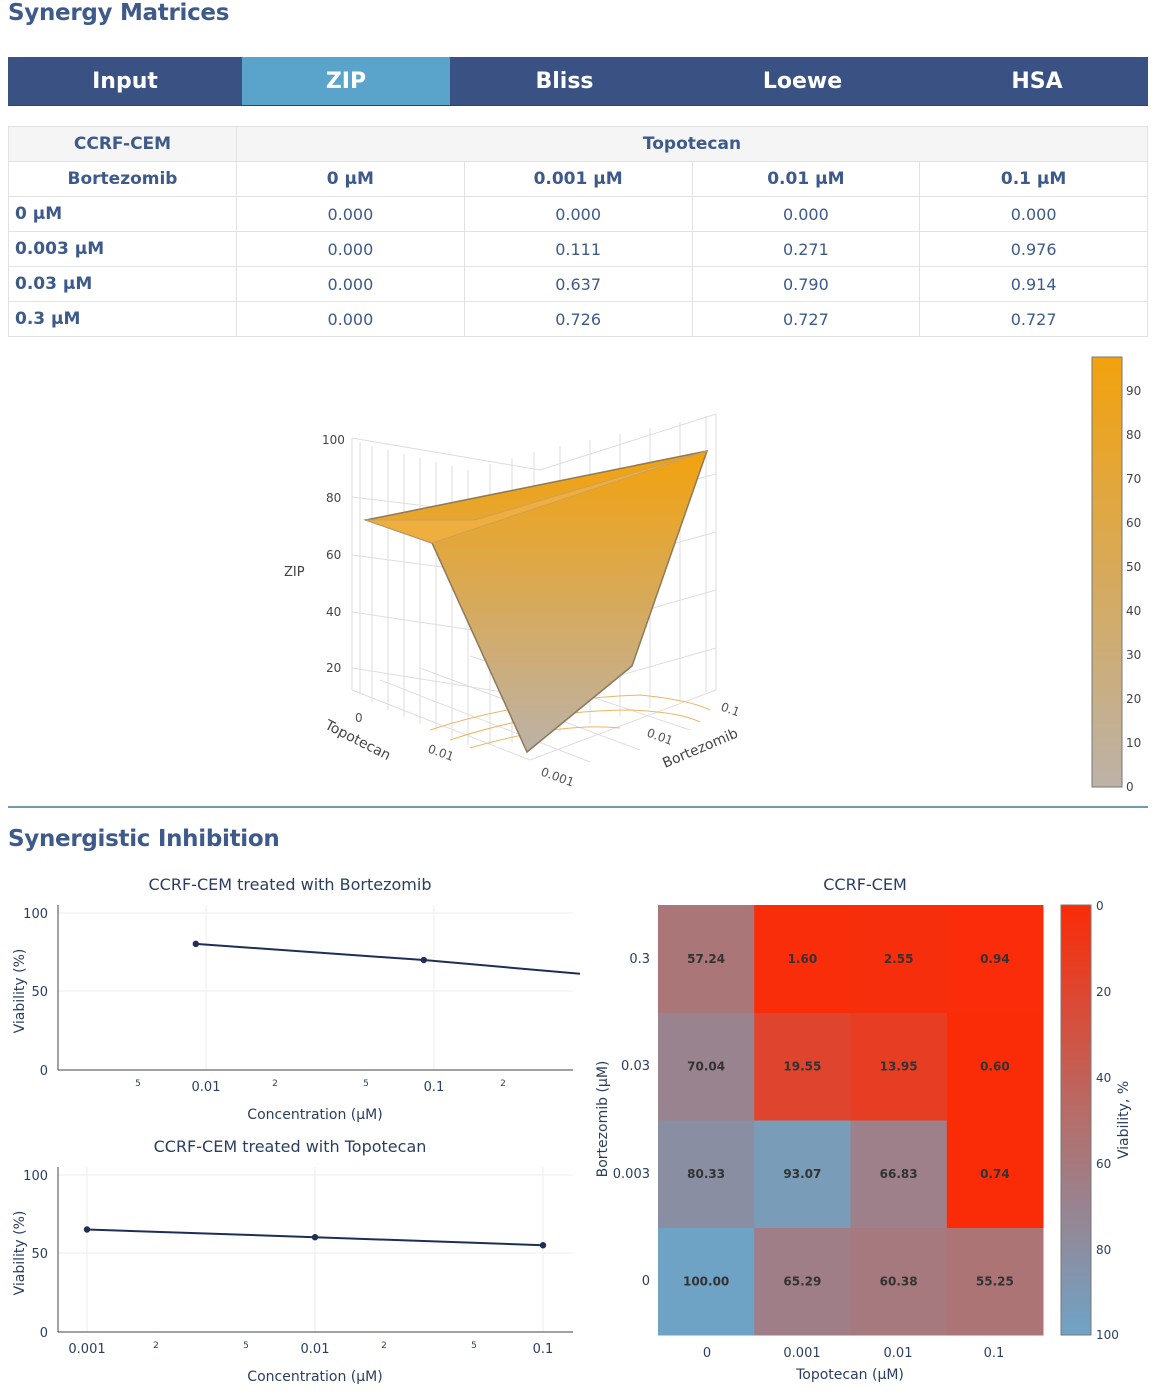 The image size is (1156, 1399). What do you see at coordinates (692, 144) in the screenshot?
I see `col-drug-header: Topotecan` at bounding box center [692, 144].